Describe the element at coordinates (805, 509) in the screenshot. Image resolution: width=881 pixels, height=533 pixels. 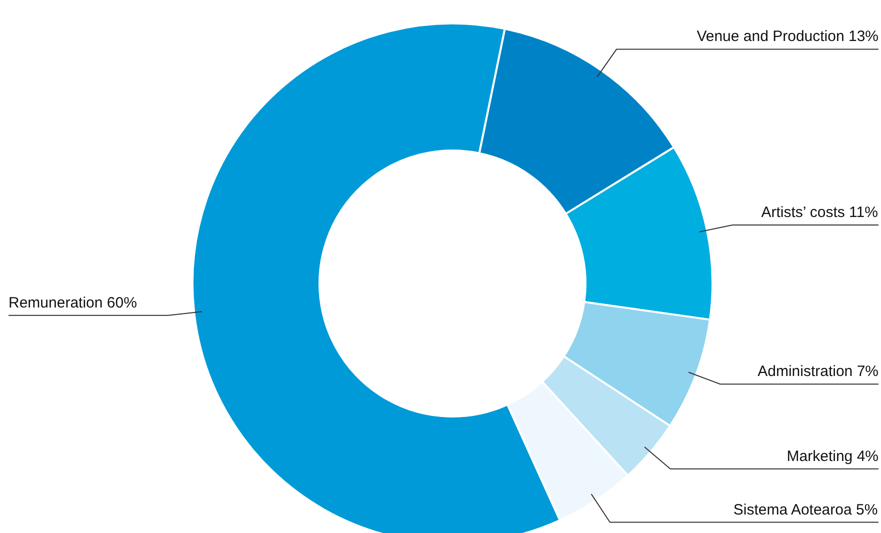
I see `slice-label: Sistema Aotearoa 5%` at that location.